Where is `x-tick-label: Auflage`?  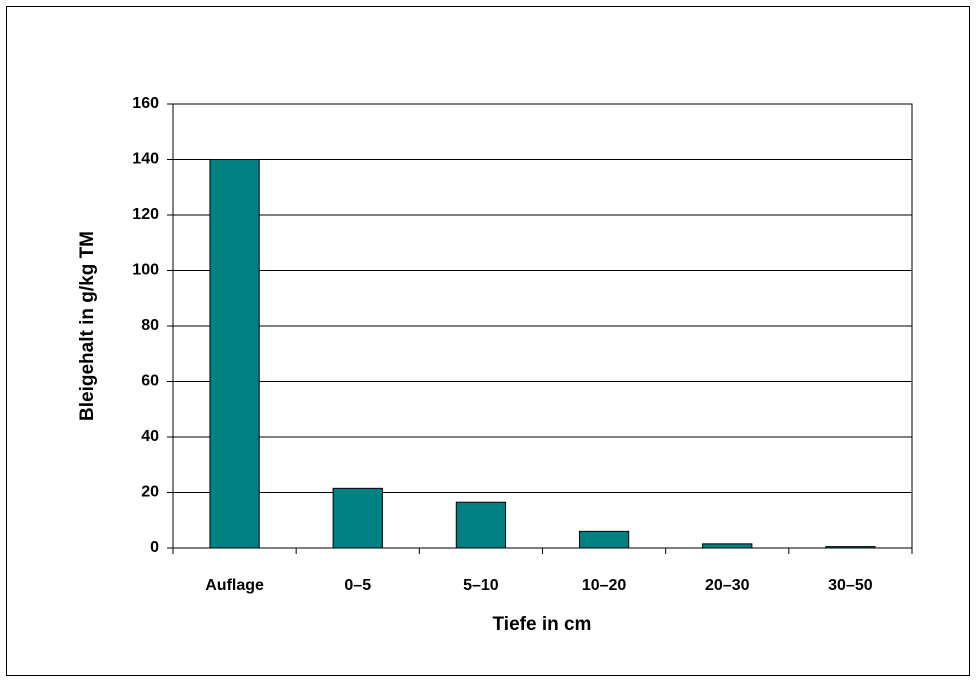 x-tick-label: Auflage is located at coordinates (234, 585).